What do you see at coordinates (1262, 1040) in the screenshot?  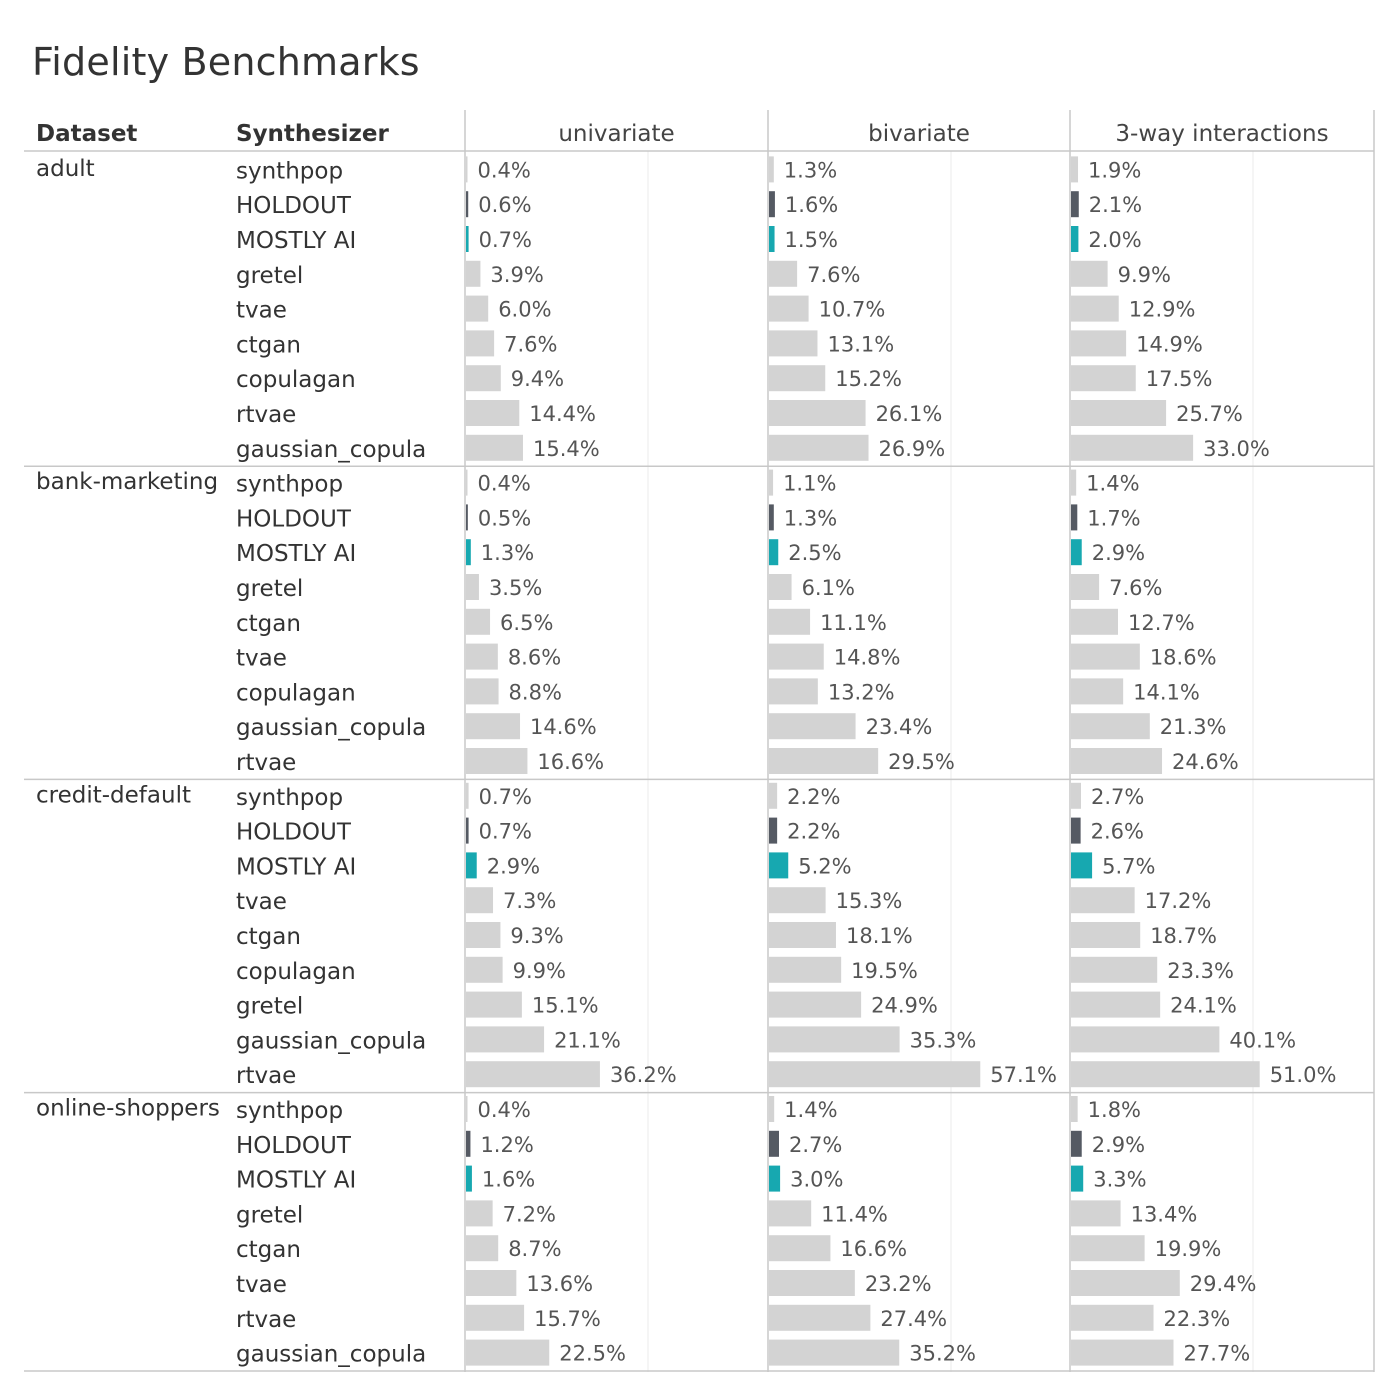 I see `data-label: 40.1%` at bounding box center [1262, 1040].